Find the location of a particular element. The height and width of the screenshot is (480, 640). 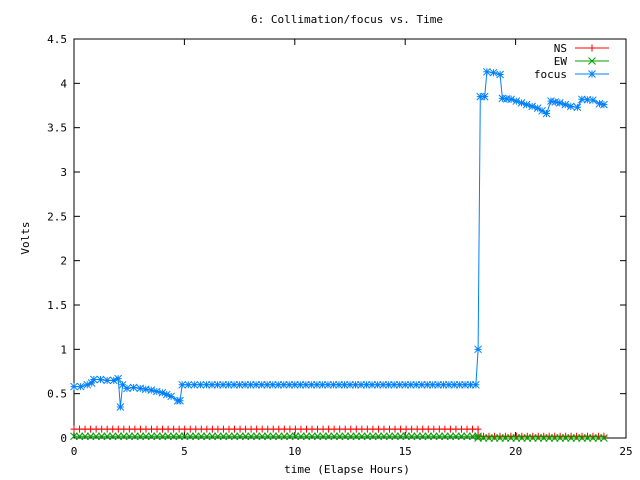

y-tick-label: 3.5 is located at coordinates (57, 128).